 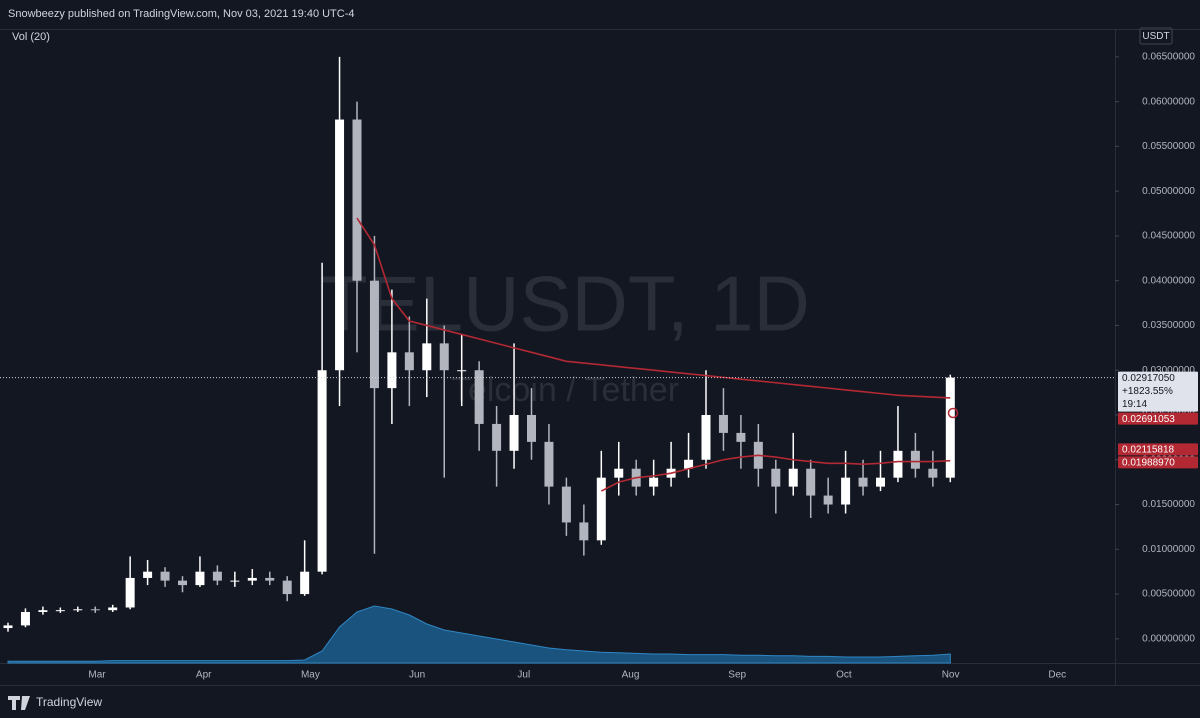 I want to click on y-tick-label: 0.06500000, so click(x=1168, y=57).